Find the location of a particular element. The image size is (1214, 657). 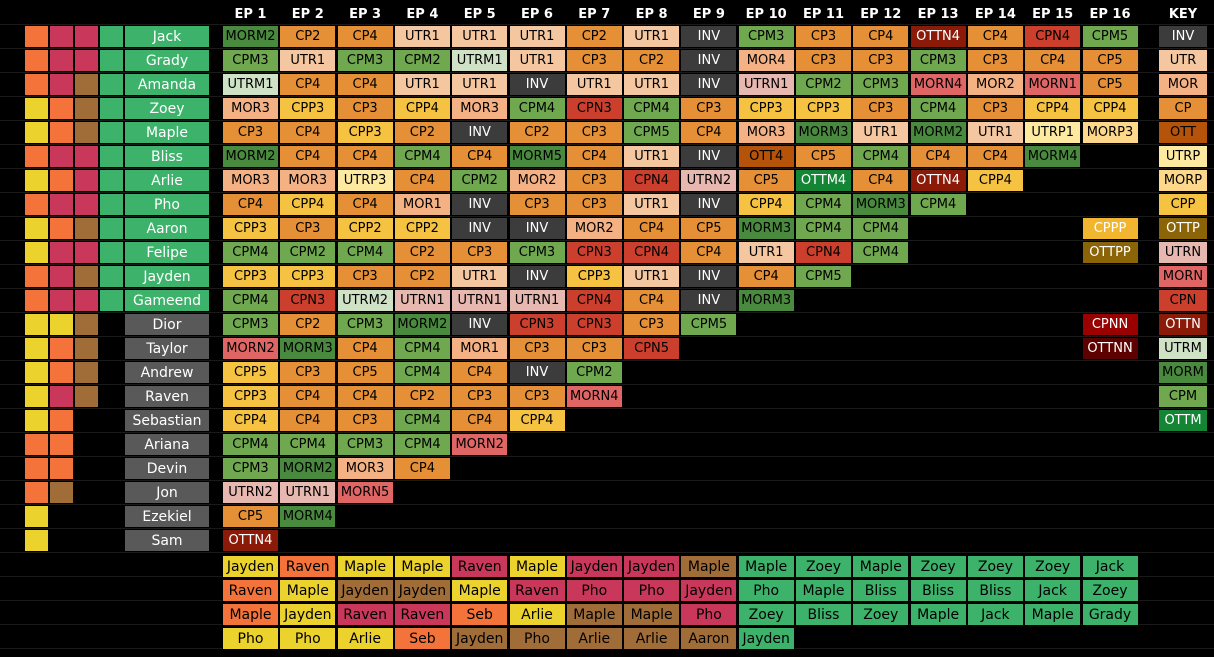

key-cell: UTRN is located at coordinates (1183, 252).